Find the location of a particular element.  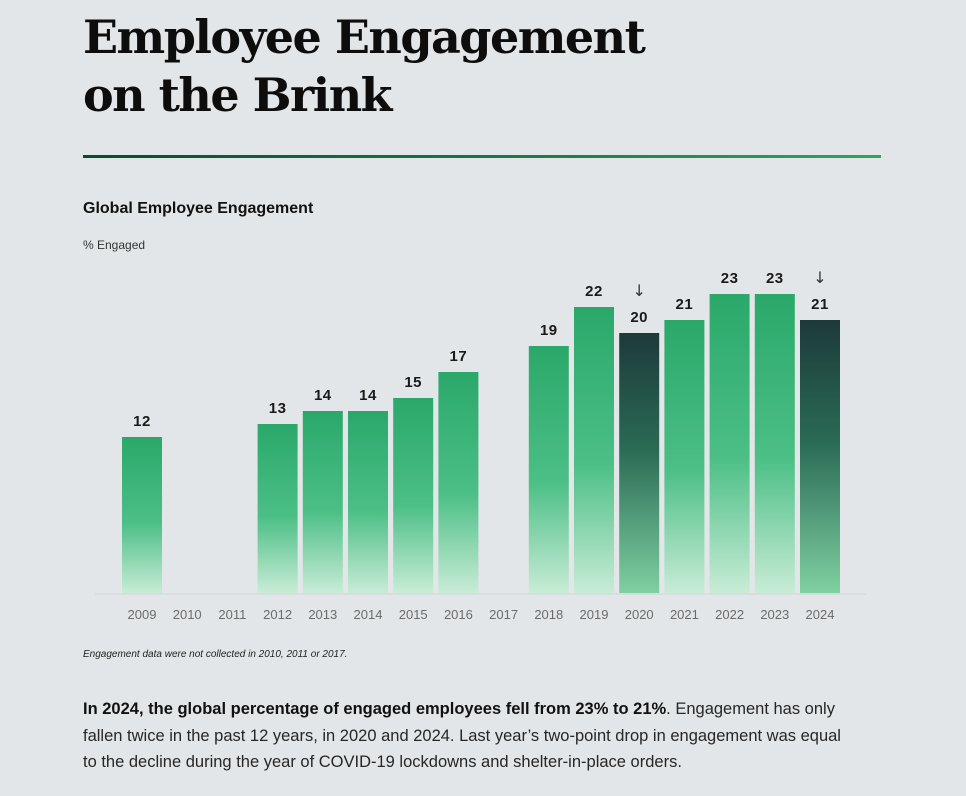

bar-value-label: 17 is located at coordinates (459, 356).